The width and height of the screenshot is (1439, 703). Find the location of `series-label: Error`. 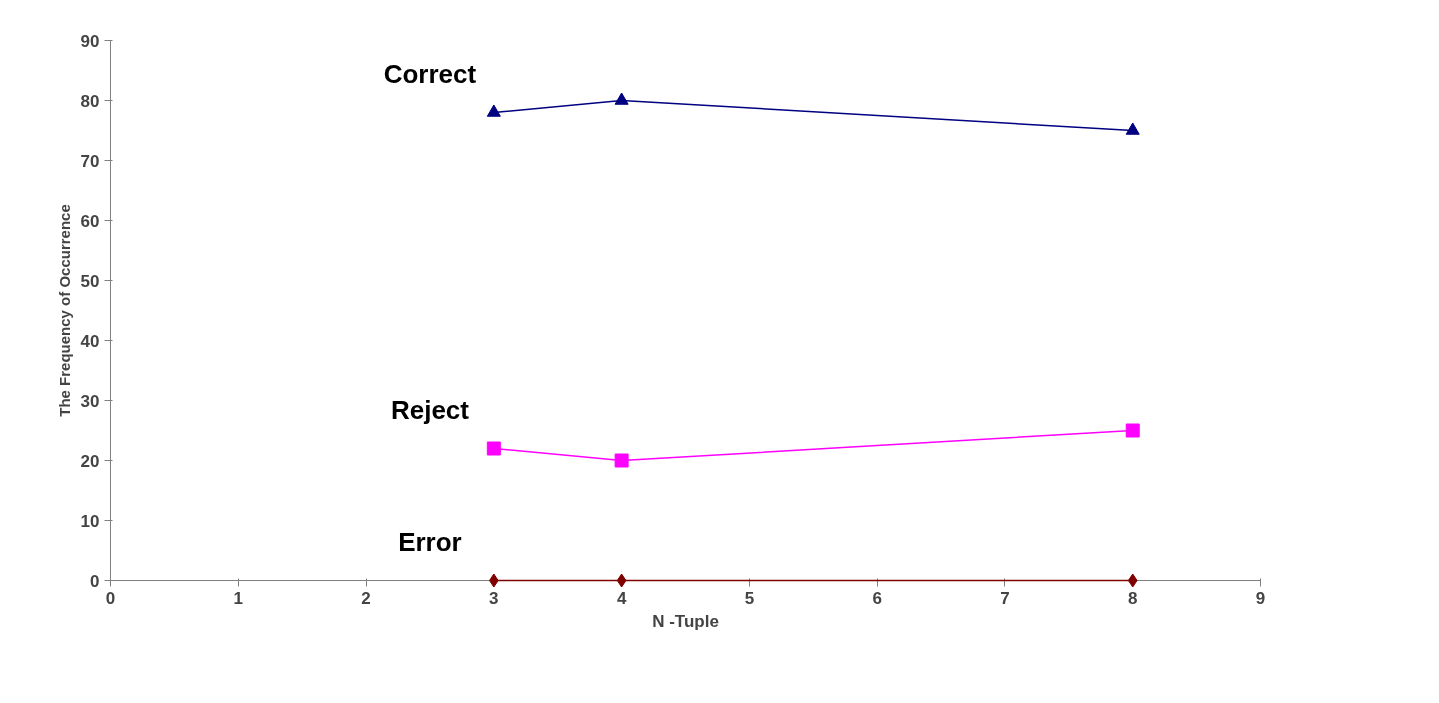

series-label: Error is located at coordinates (430, 541).